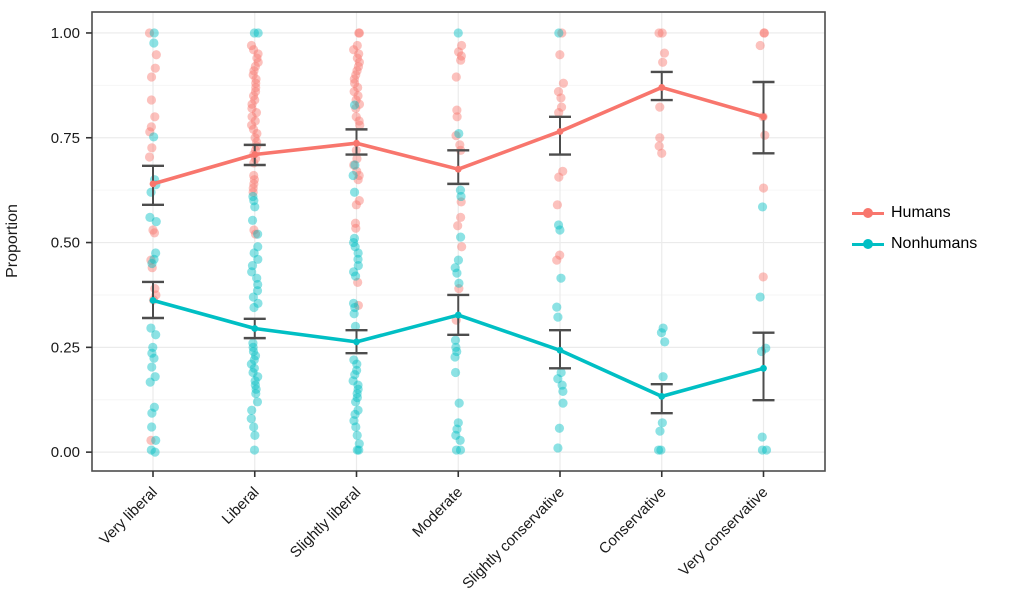  Describe the element at coordinates (128, 516) in the screenshot. I see `x-tick-label: Very liberal` at that location.